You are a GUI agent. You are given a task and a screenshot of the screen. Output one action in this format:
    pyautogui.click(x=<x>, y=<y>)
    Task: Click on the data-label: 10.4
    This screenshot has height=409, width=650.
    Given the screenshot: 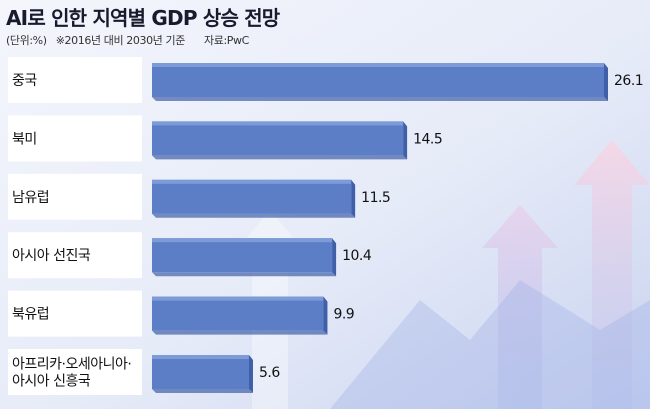 What is the action you would take?
    pyautogui.click(x=357, y=256)
    